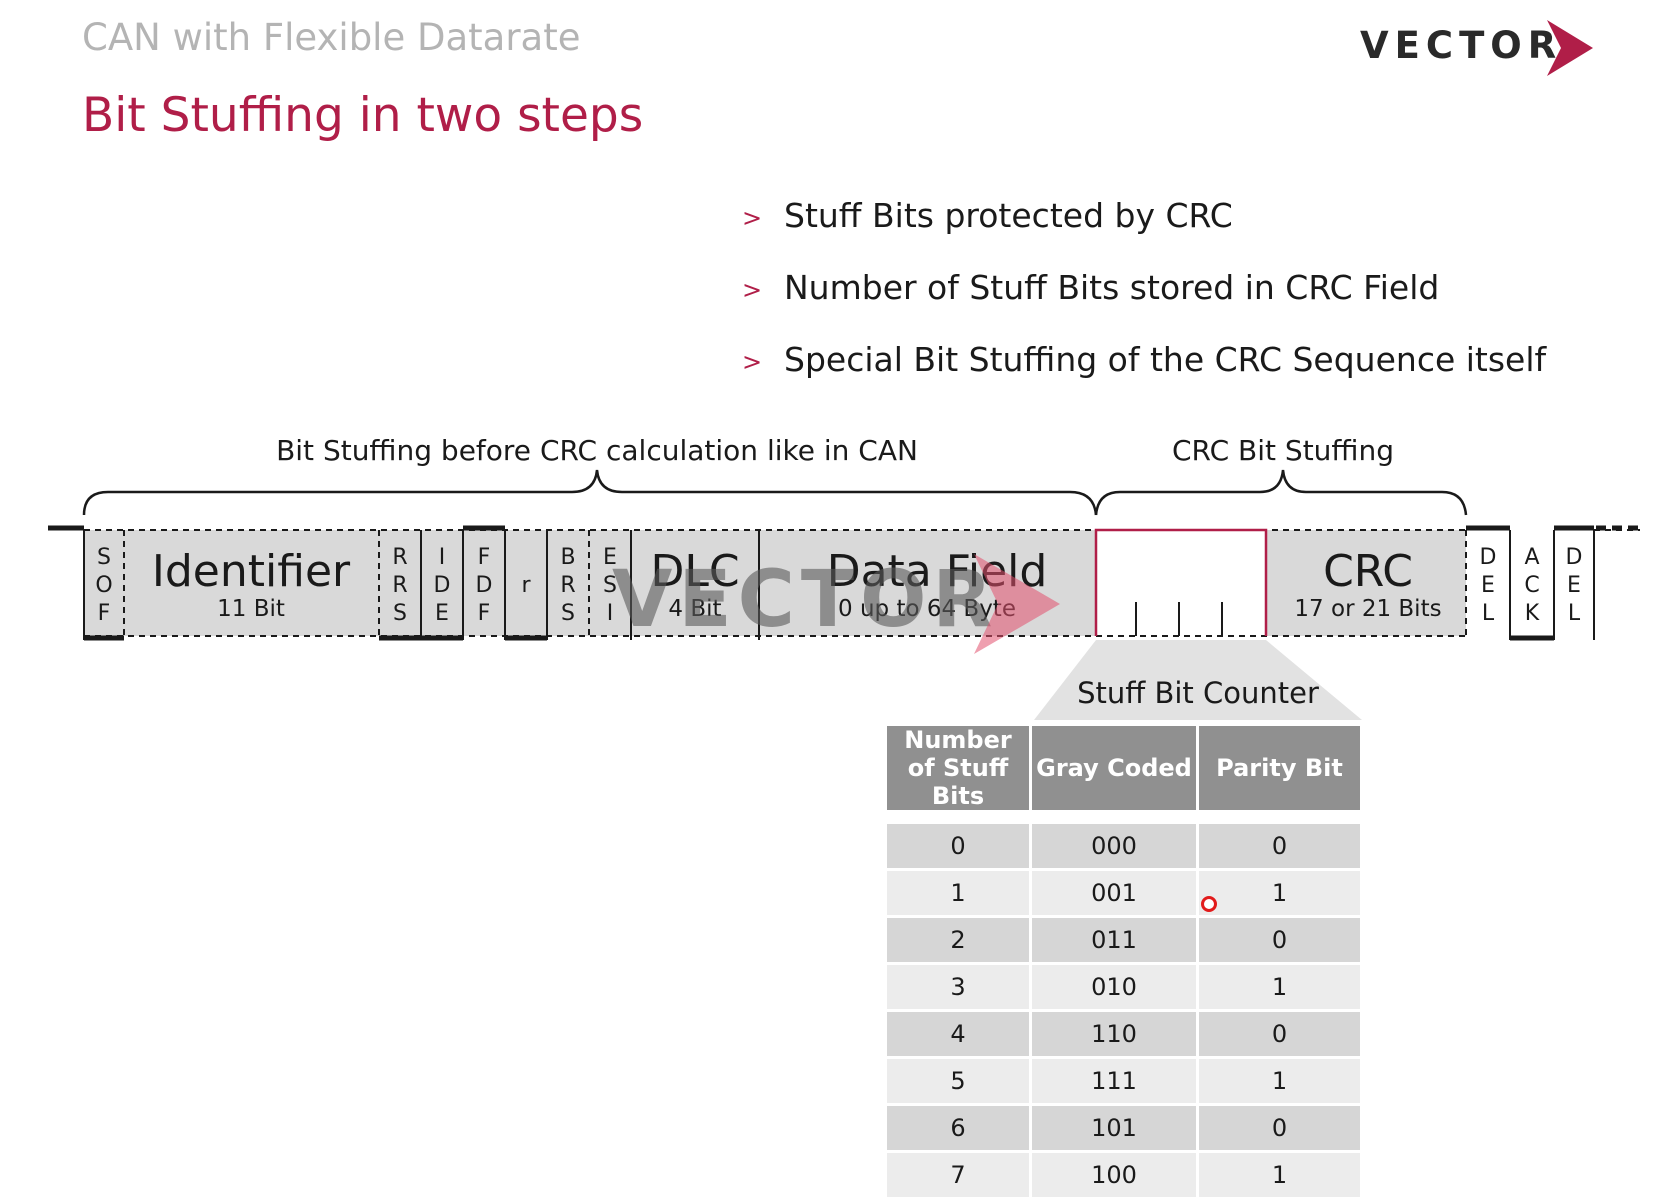 The width and height of the screenshot is (1662, 1200). What do you see at coordinates (1008, 215) in the screenshot?
I see `bullet-text: Stuff Bits protected by CRC` at bounding box center [1008, 215].